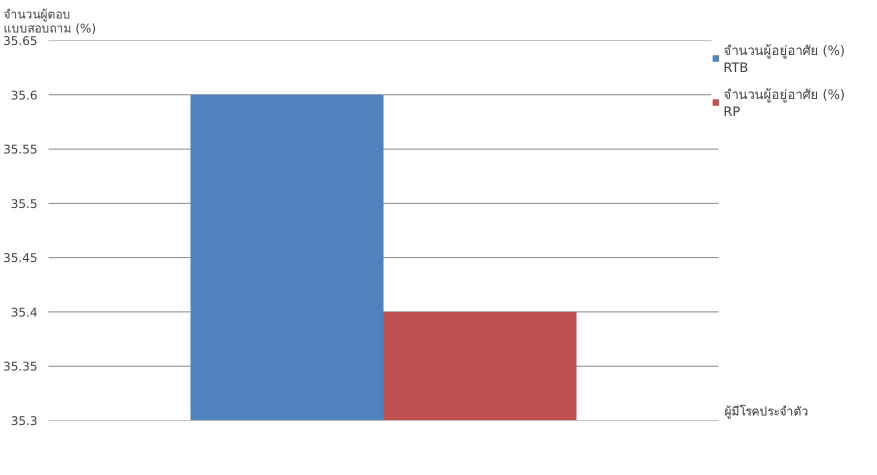 The width and height of the screenshot is (877, 475). I want to click on x-axis-title: ผู้มีโรคประจำตัว, so click(766, 412).